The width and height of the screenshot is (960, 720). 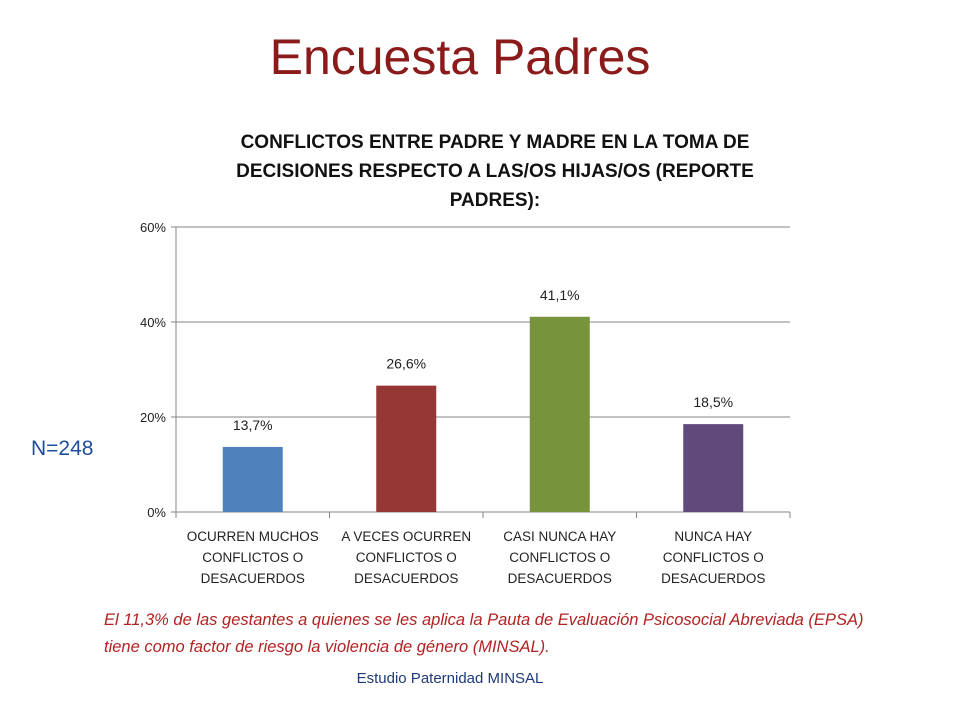 What do you see at coordinates (713, 536) in the screenshot?
I see `x-tick-label: NUNCA HAY` at bounding box center [713, 536].